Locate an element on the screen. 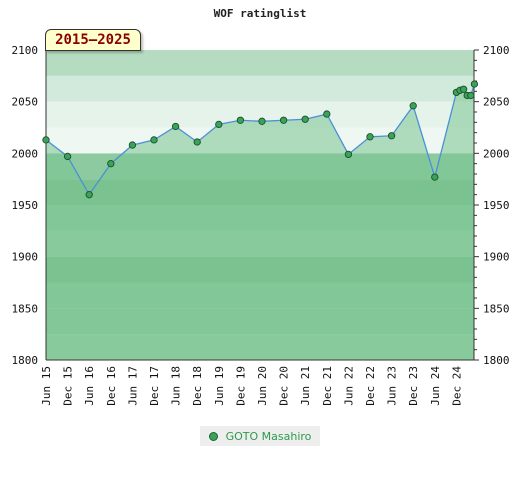 This screenshot has height=480, width=520. x-tick-label: Jun 24 is located at coordinates (435, 386).